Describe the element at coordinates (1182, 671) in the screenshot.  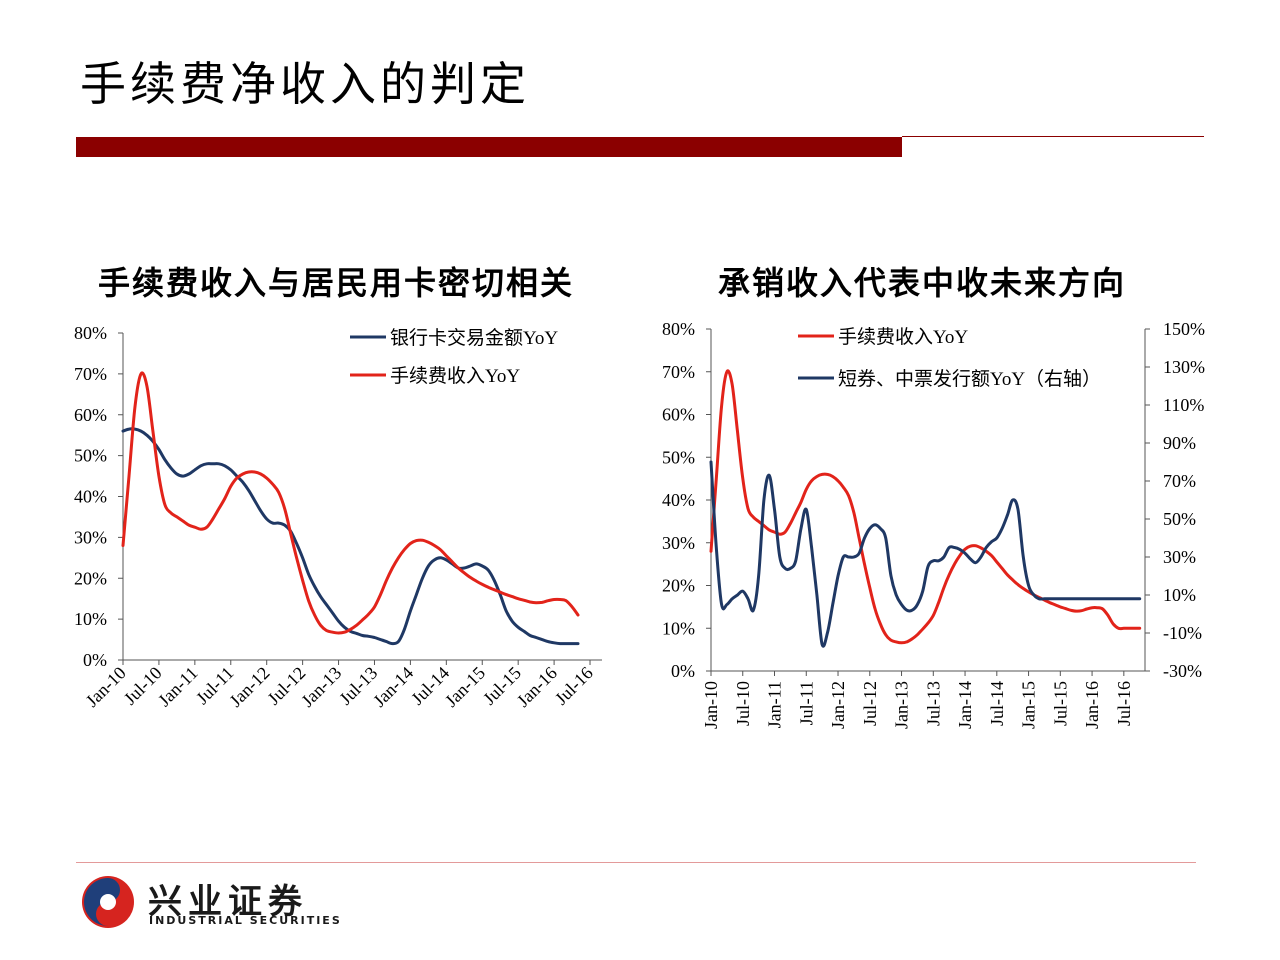
I see `chart2-y2-tick-label: -30%` at that location.